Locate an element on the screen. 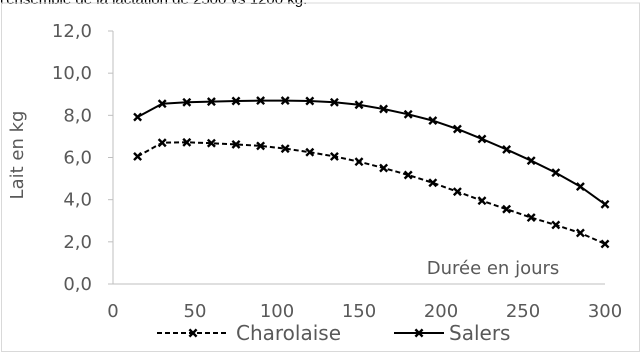  y-tick-label: 6,0 is located at coordinates (77, 158).